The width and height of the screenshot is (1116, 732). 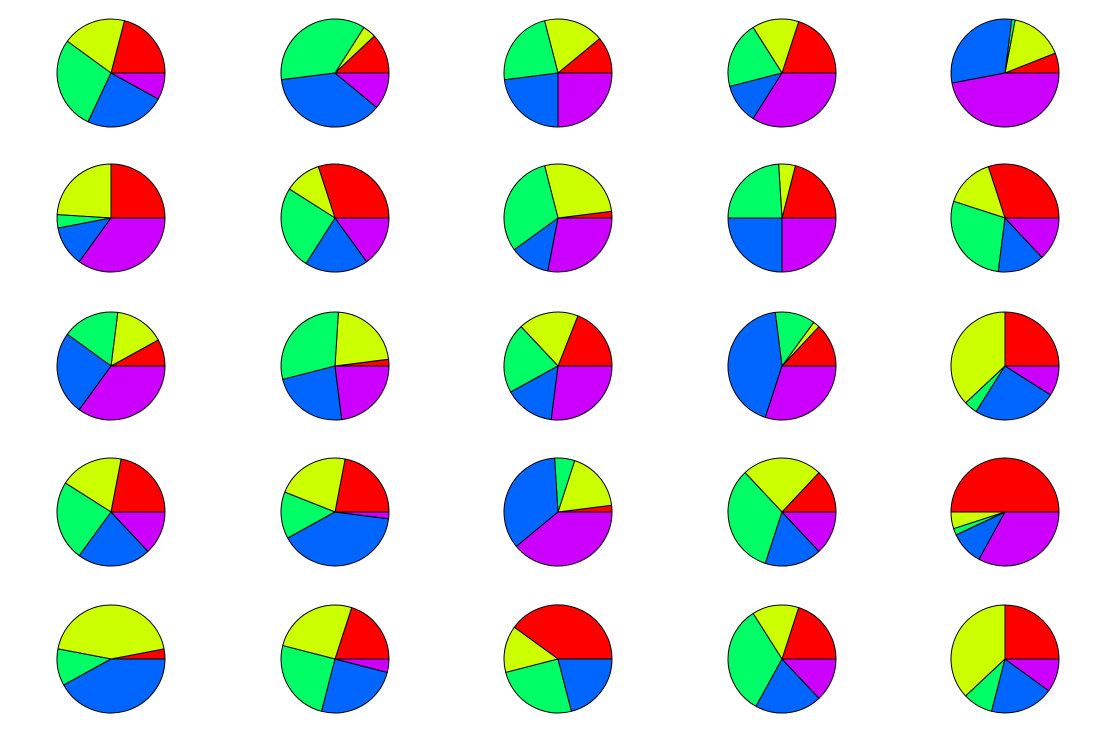 What do you see at coordinates (531, 50) in the screenshot?
I see `pie-3-slice-green` at bounding box center [531, 50].